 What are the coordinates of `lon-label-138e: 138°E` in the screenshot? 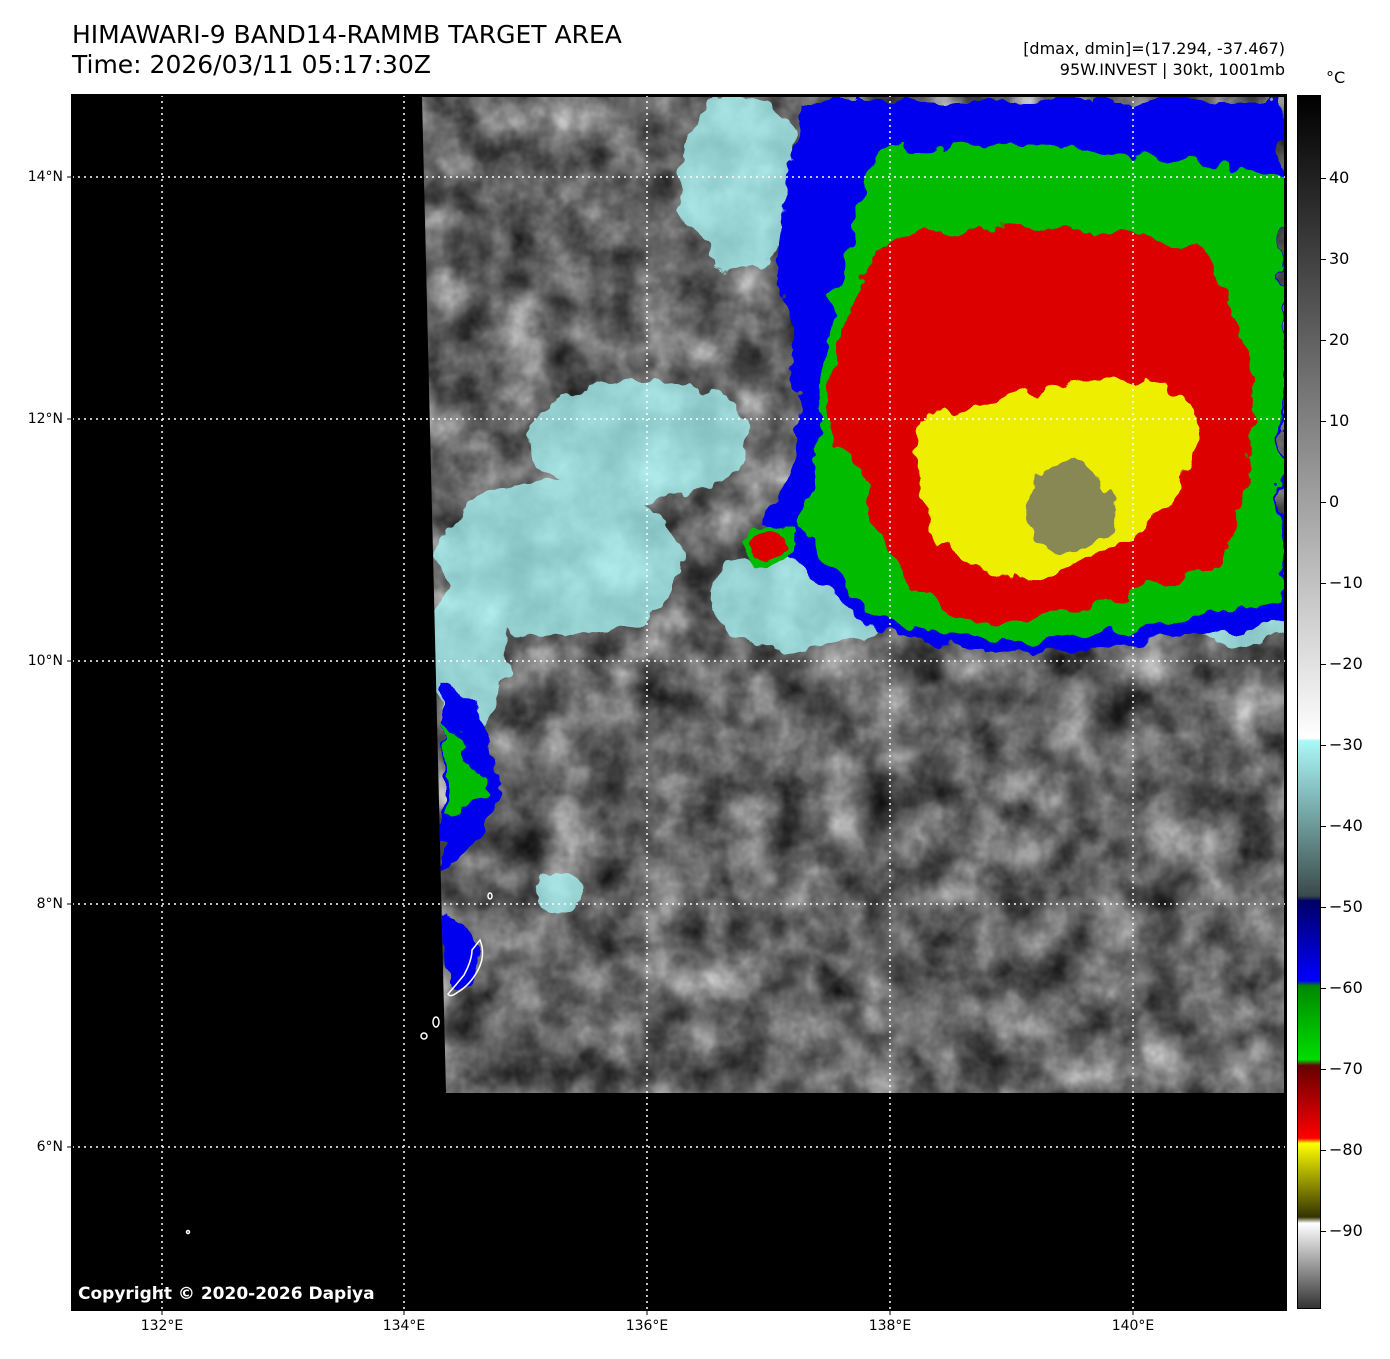 It's located at (890, 1326).